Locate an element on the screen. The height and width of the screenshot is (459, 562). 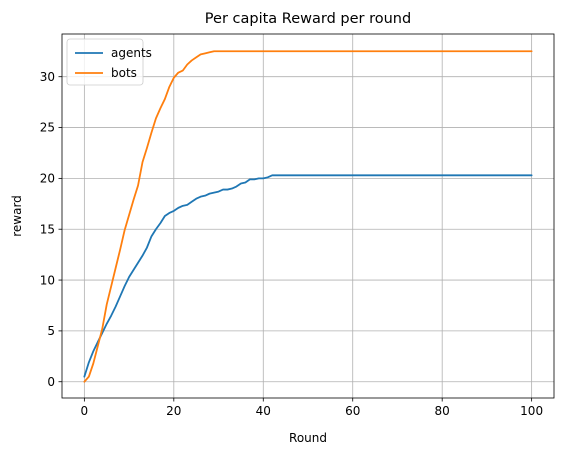
legend-label-agents: agents is located at coordinates (131, 53).